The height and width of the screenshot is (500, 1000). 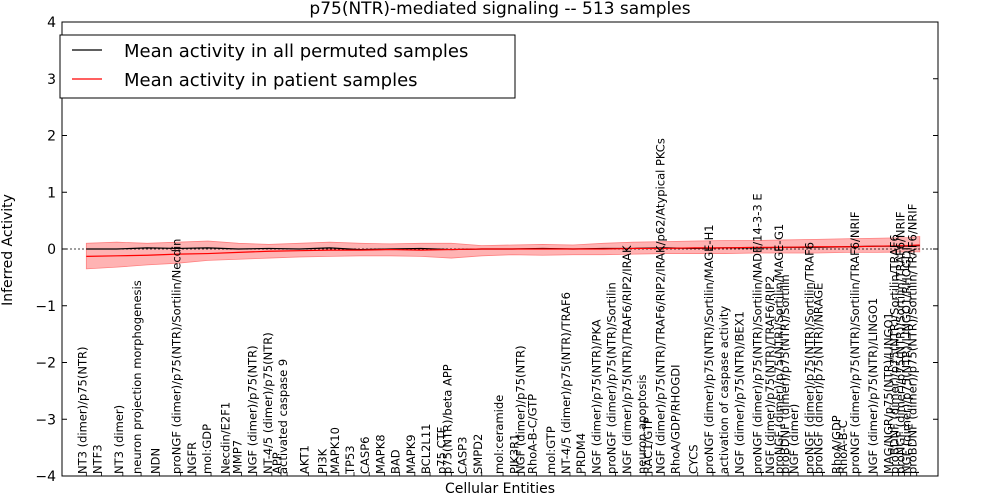 I want to click on x-tick-label: PI3K, so click(x=323, y=461).